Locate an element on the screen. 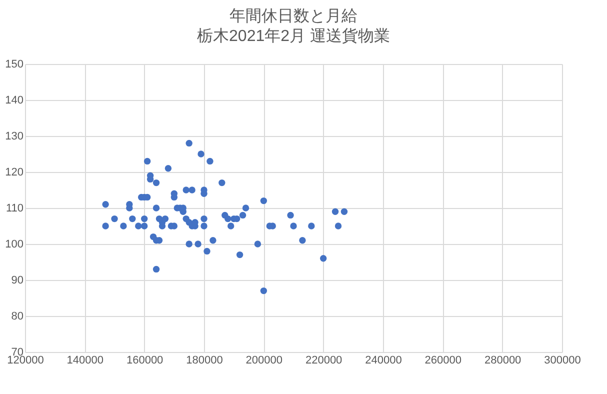 This screenshot has height=394, width=607. x-tick-label: 240000 is located at coordinates (383, 360).